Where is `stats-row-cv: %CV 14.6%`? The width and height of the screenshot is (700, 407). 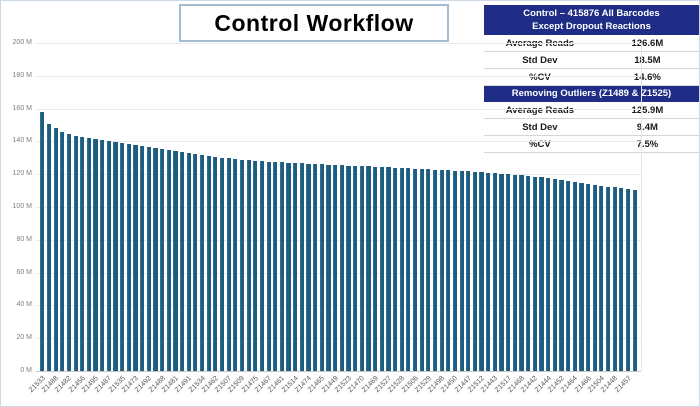 stats-row-cv: %CV 14.6% is located at coordinates (591, 77).